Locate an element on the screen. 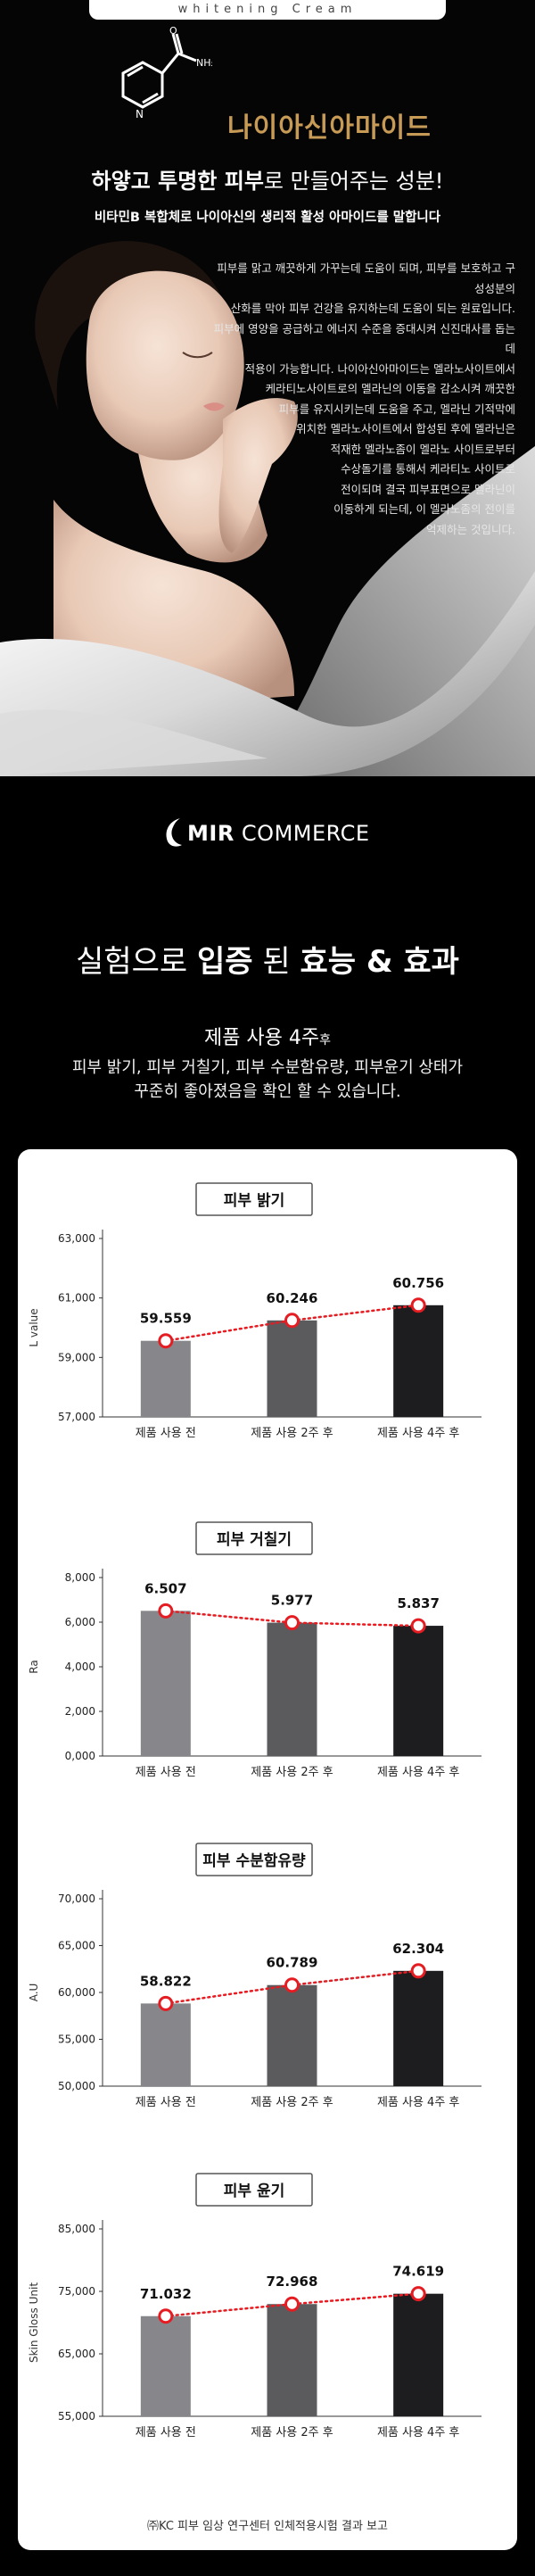 Image resolution: width=535 pixels, height=2576 pixels. brand-name-bold: MIR is located at coordinates (211, 833).